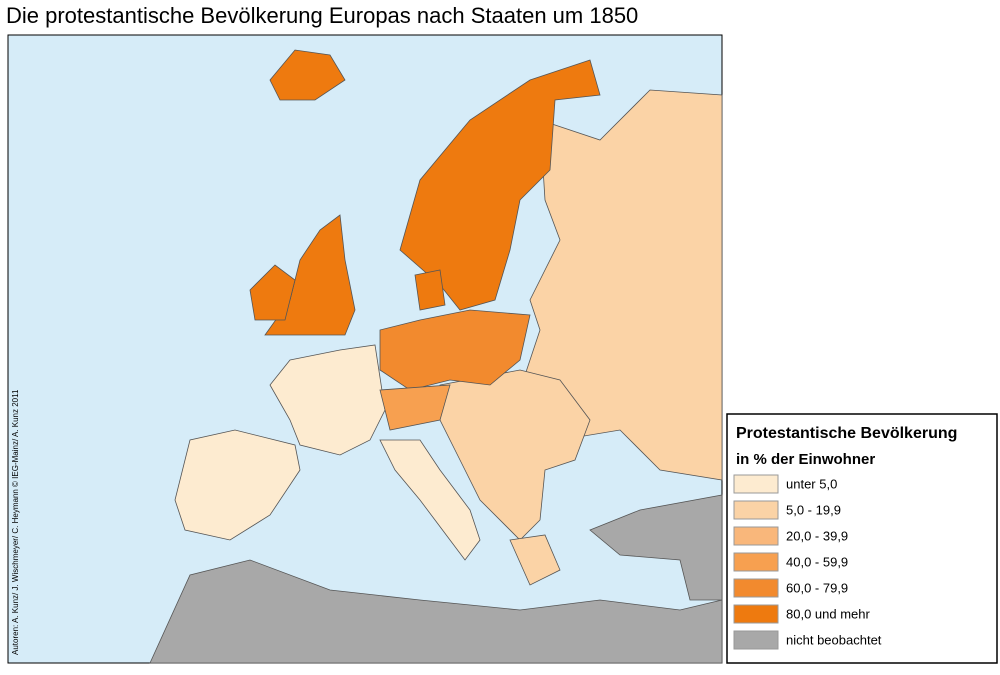  I want to click on france, so click(327, 400).